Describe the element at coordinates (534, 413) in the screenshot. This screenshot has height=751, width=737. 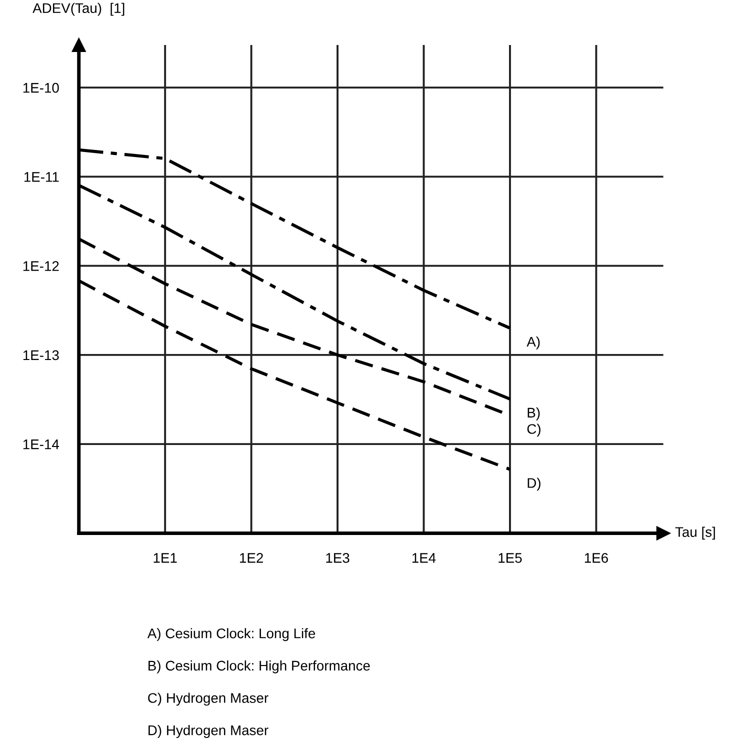
I see `series-label: B)` at that location.